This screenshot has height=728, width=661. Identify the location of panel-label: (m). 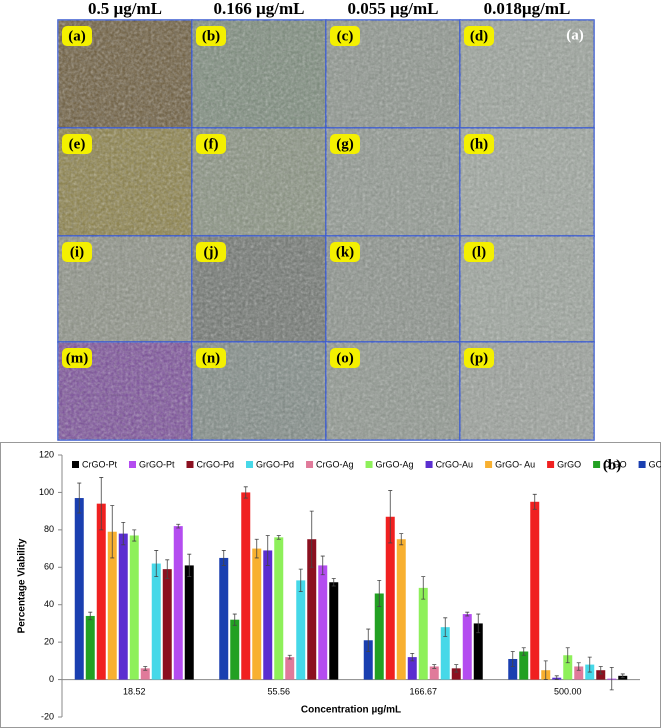
(77, 358).